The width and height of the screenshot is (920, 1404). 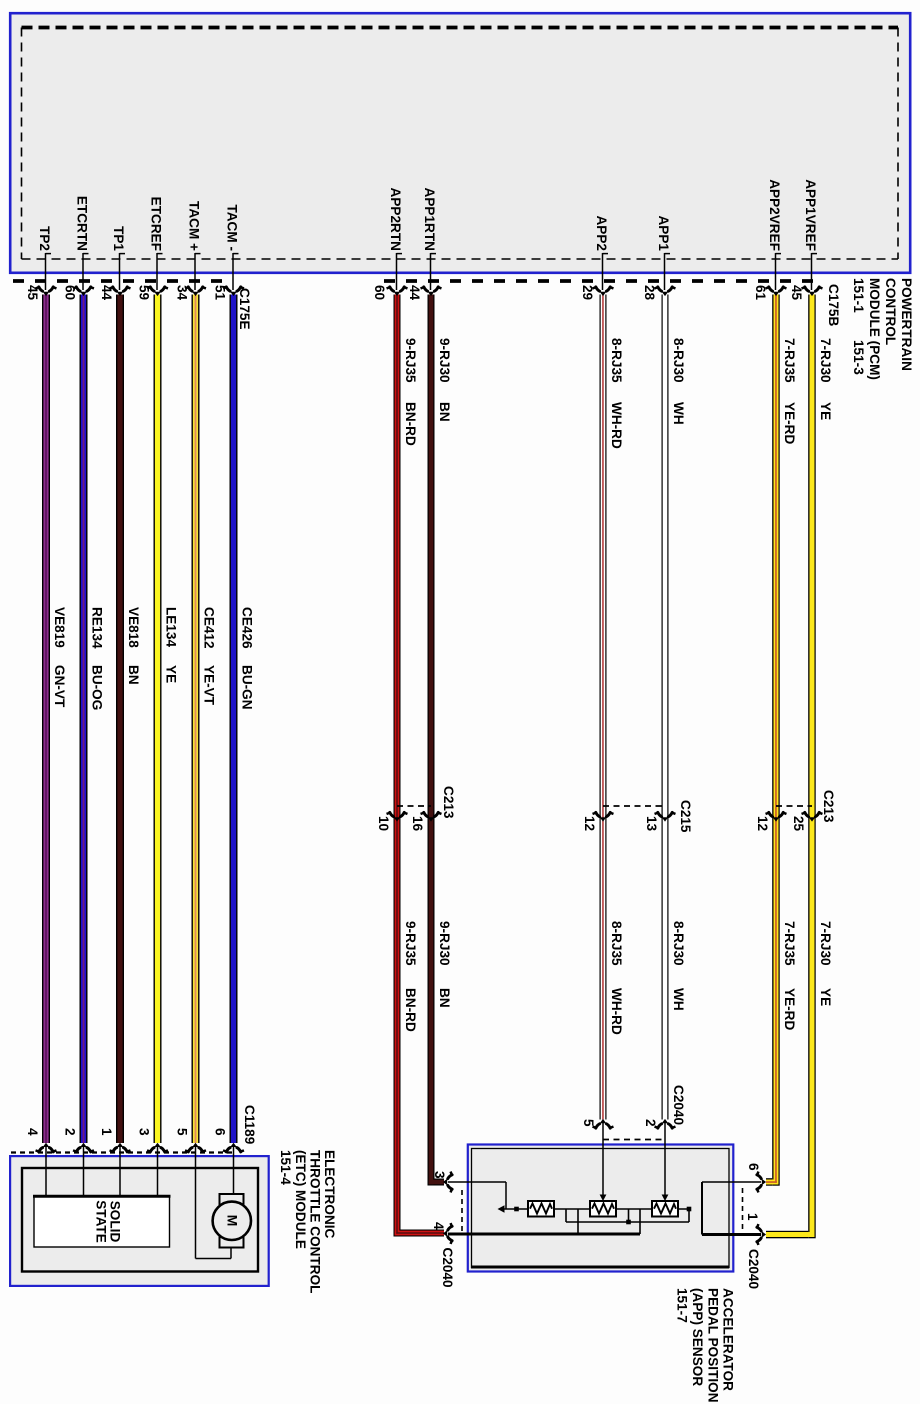 What do you see at coordinates (417, 824) in the screenshot?
I see `svg-text: 16` at bounding box center [417, 824].